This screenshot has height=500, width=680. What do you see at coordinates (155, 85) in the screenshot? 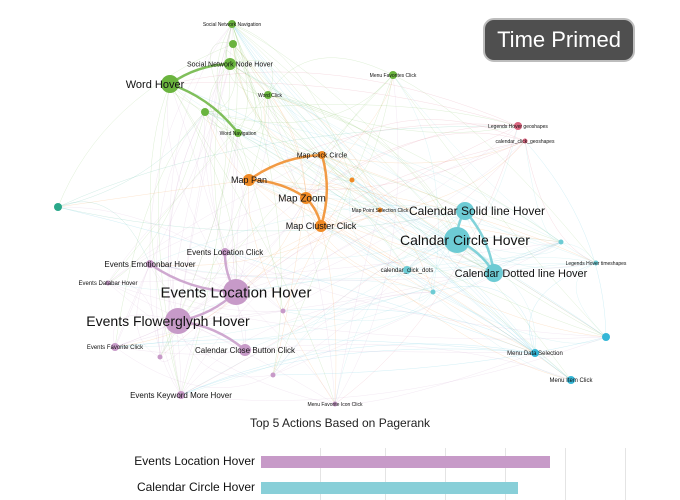
I see `node-label: Word Hover` at bounding box center [155, 85].